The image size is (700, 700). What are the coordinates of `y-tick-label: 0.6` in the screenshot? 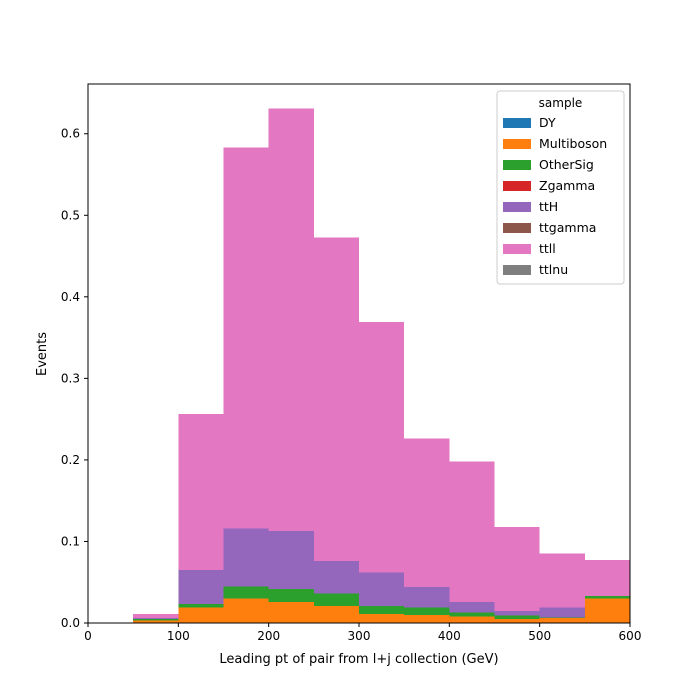 It's located at (70, 134).